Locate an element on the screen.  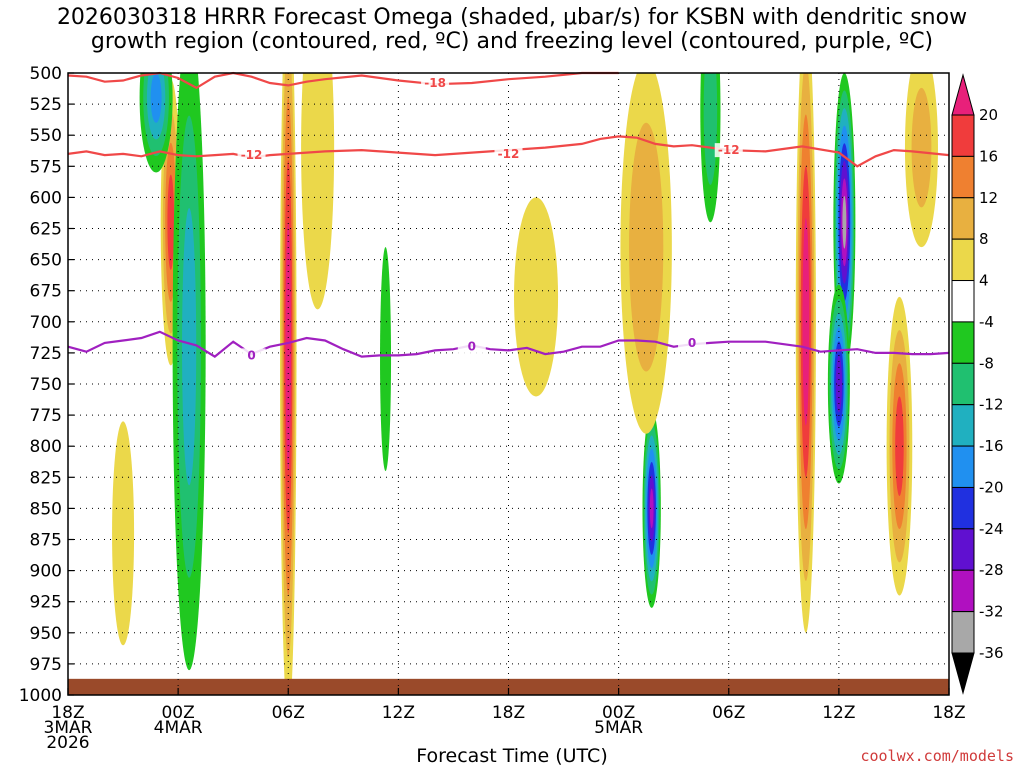
y-tick-label: 800 is located at coordinates (46, 447).